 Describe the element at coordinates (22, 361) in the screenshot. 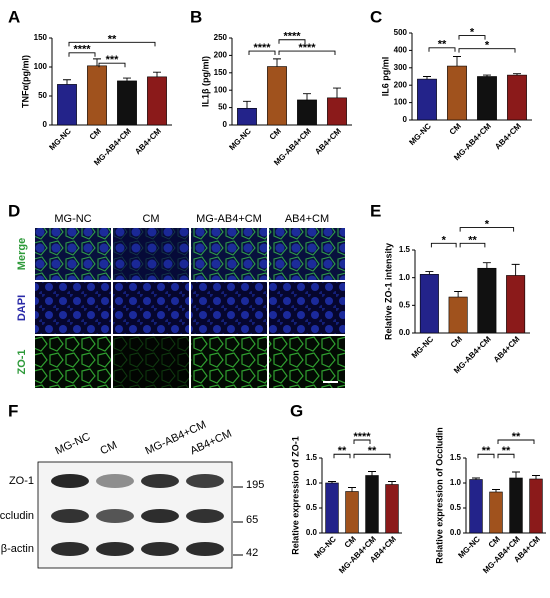

I see `row-label: ZO-1` at that location.